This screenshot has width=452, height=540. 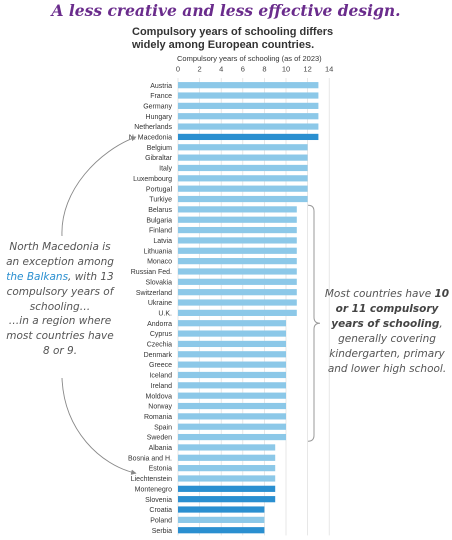 I want to click on category-label: Belarus, so click(x=160, y=210).